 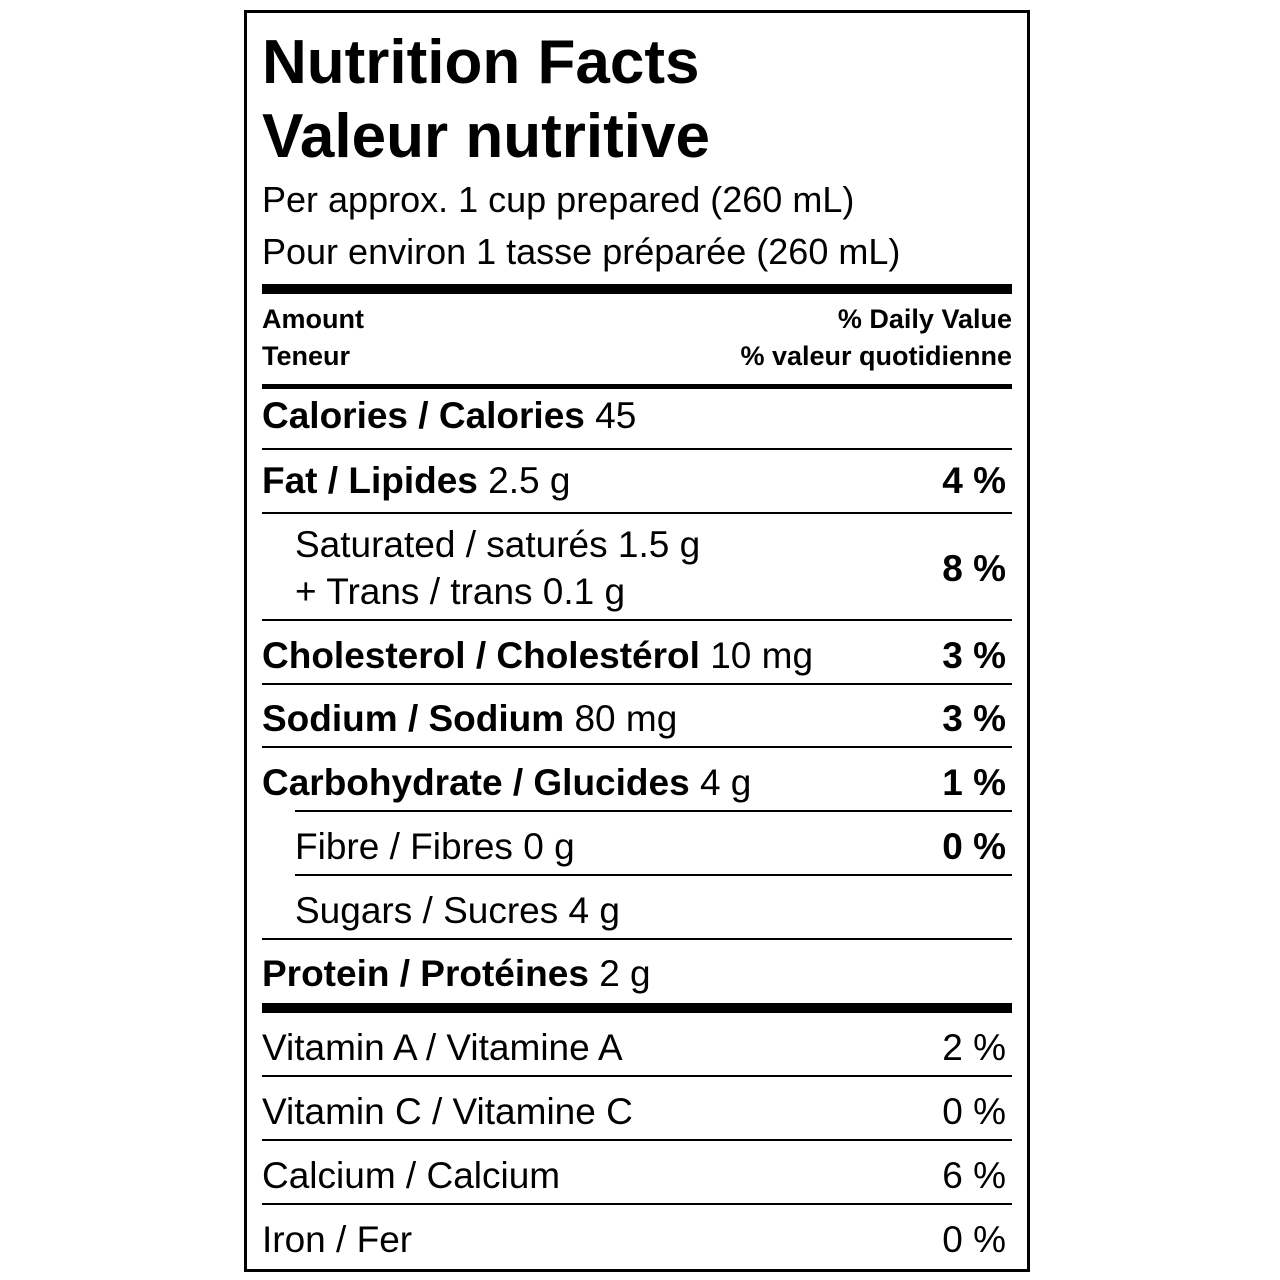 I want to click on sodium-label: Sodium / Sodium, so click(x=413, y=718).